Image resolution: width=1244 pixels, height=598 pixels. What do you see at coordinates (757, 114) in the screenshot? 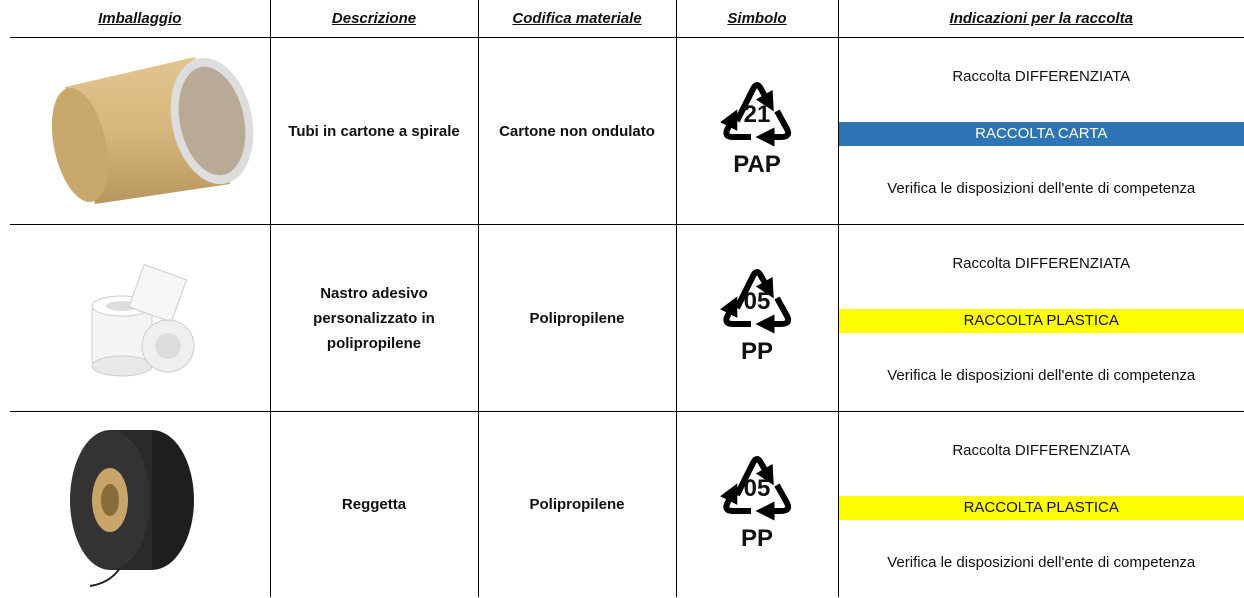
I see `symbol-code: 21` at bounding box center [757, 114].